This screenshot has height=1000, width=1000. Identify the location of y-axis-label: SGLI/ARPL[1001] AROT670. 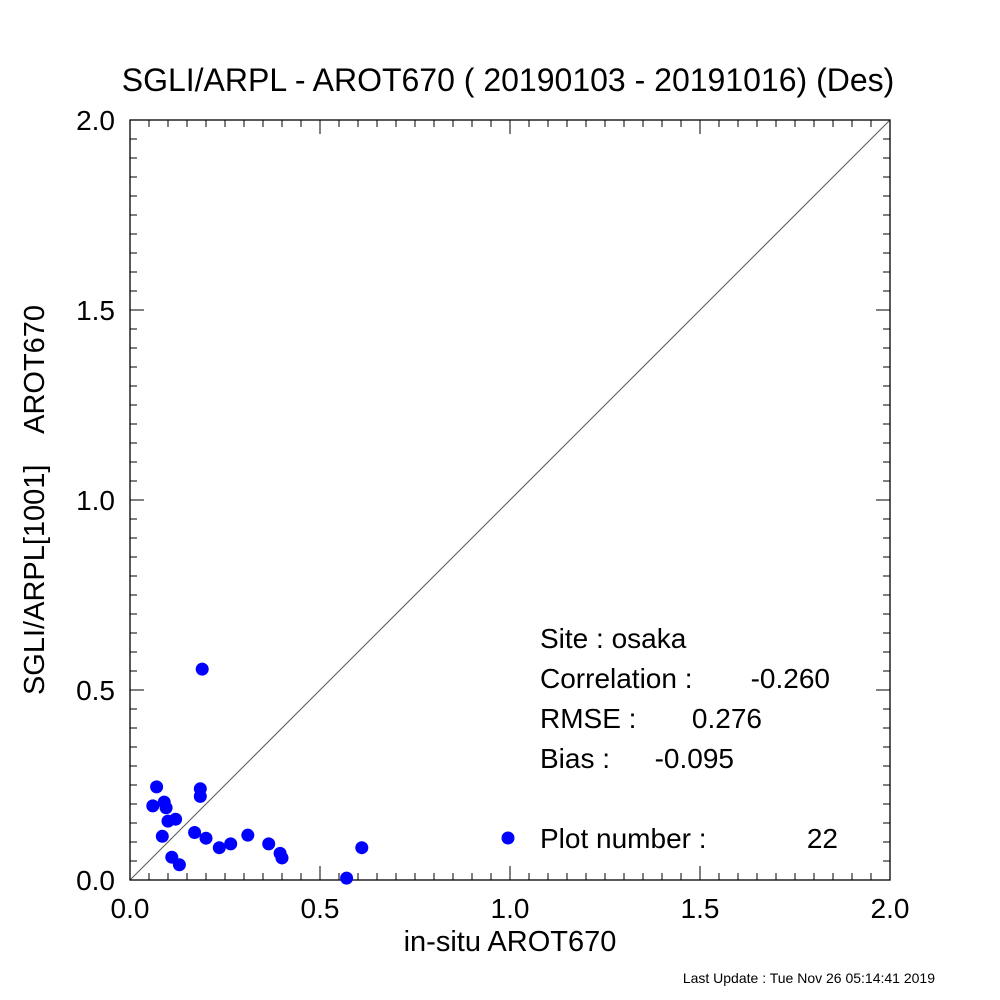
(35, 500).